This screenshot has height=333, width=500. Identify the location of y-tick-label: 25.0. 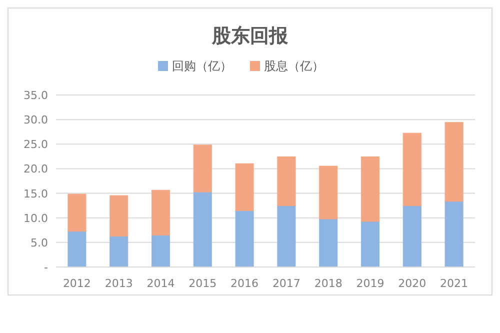
(36, 145).